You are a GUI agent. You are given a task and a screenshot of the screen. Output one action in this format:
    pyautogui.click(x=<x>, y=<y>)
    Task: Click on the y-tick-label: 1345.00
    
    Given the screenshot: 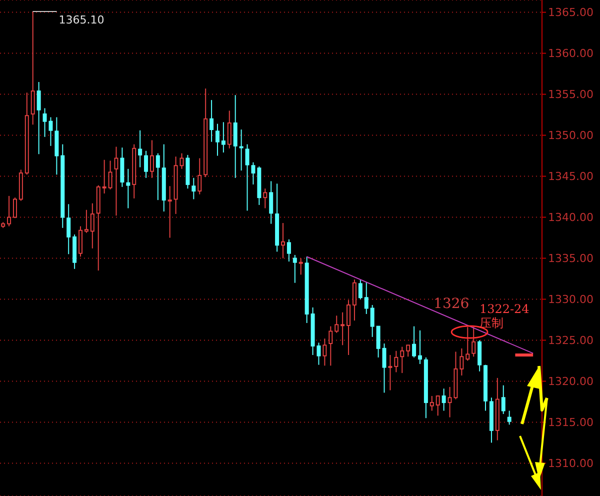 What is the action you would take?
    pyautogui.click(x=571, y=177)
    